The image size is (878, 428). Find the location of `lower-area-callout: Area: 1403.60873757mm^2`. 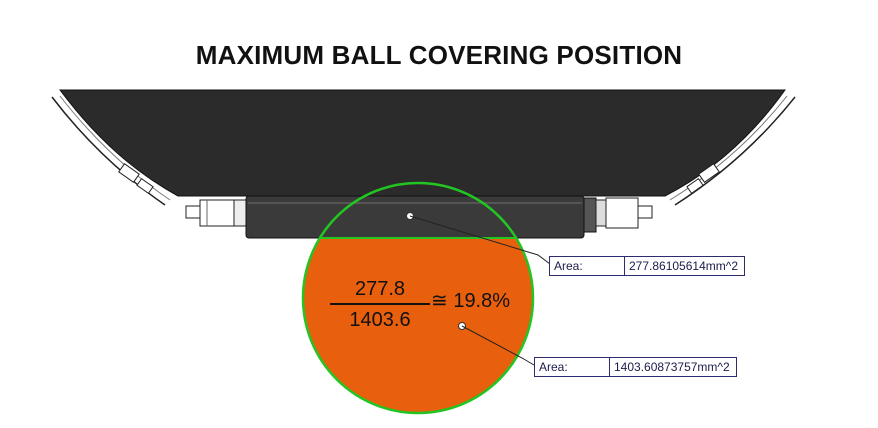

lower-area-callout: Area: 1403.60873757mm^2 is located at coordinates (635, 367).